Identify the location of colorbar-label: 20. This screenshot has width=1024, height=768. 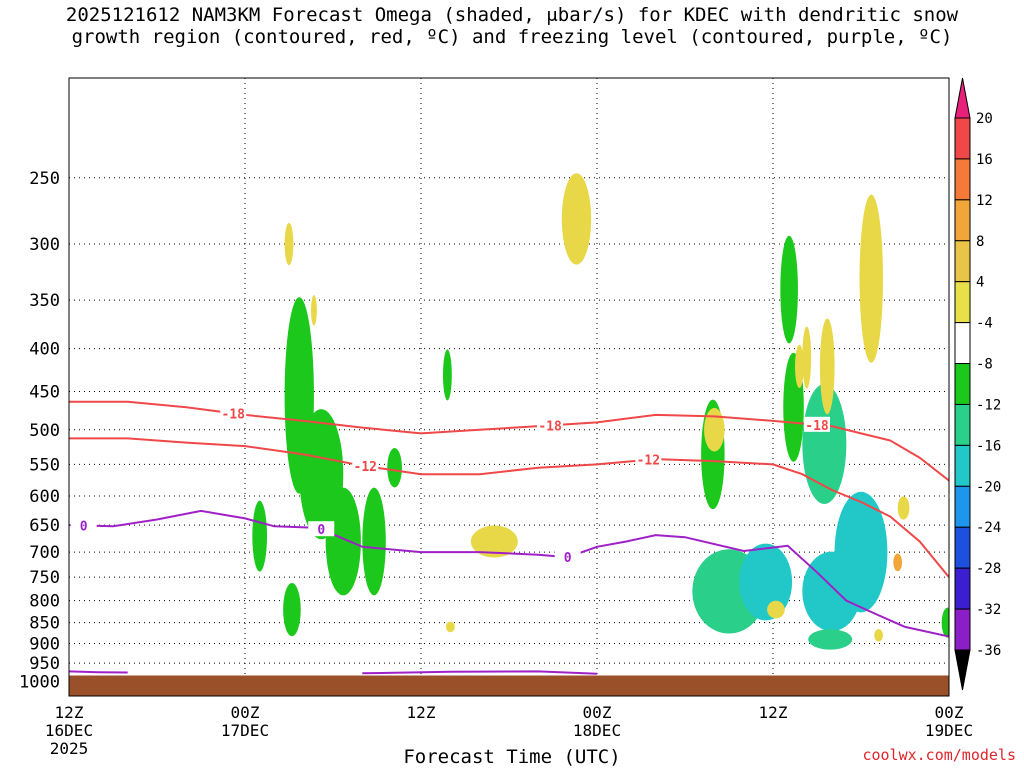
(984, 119).